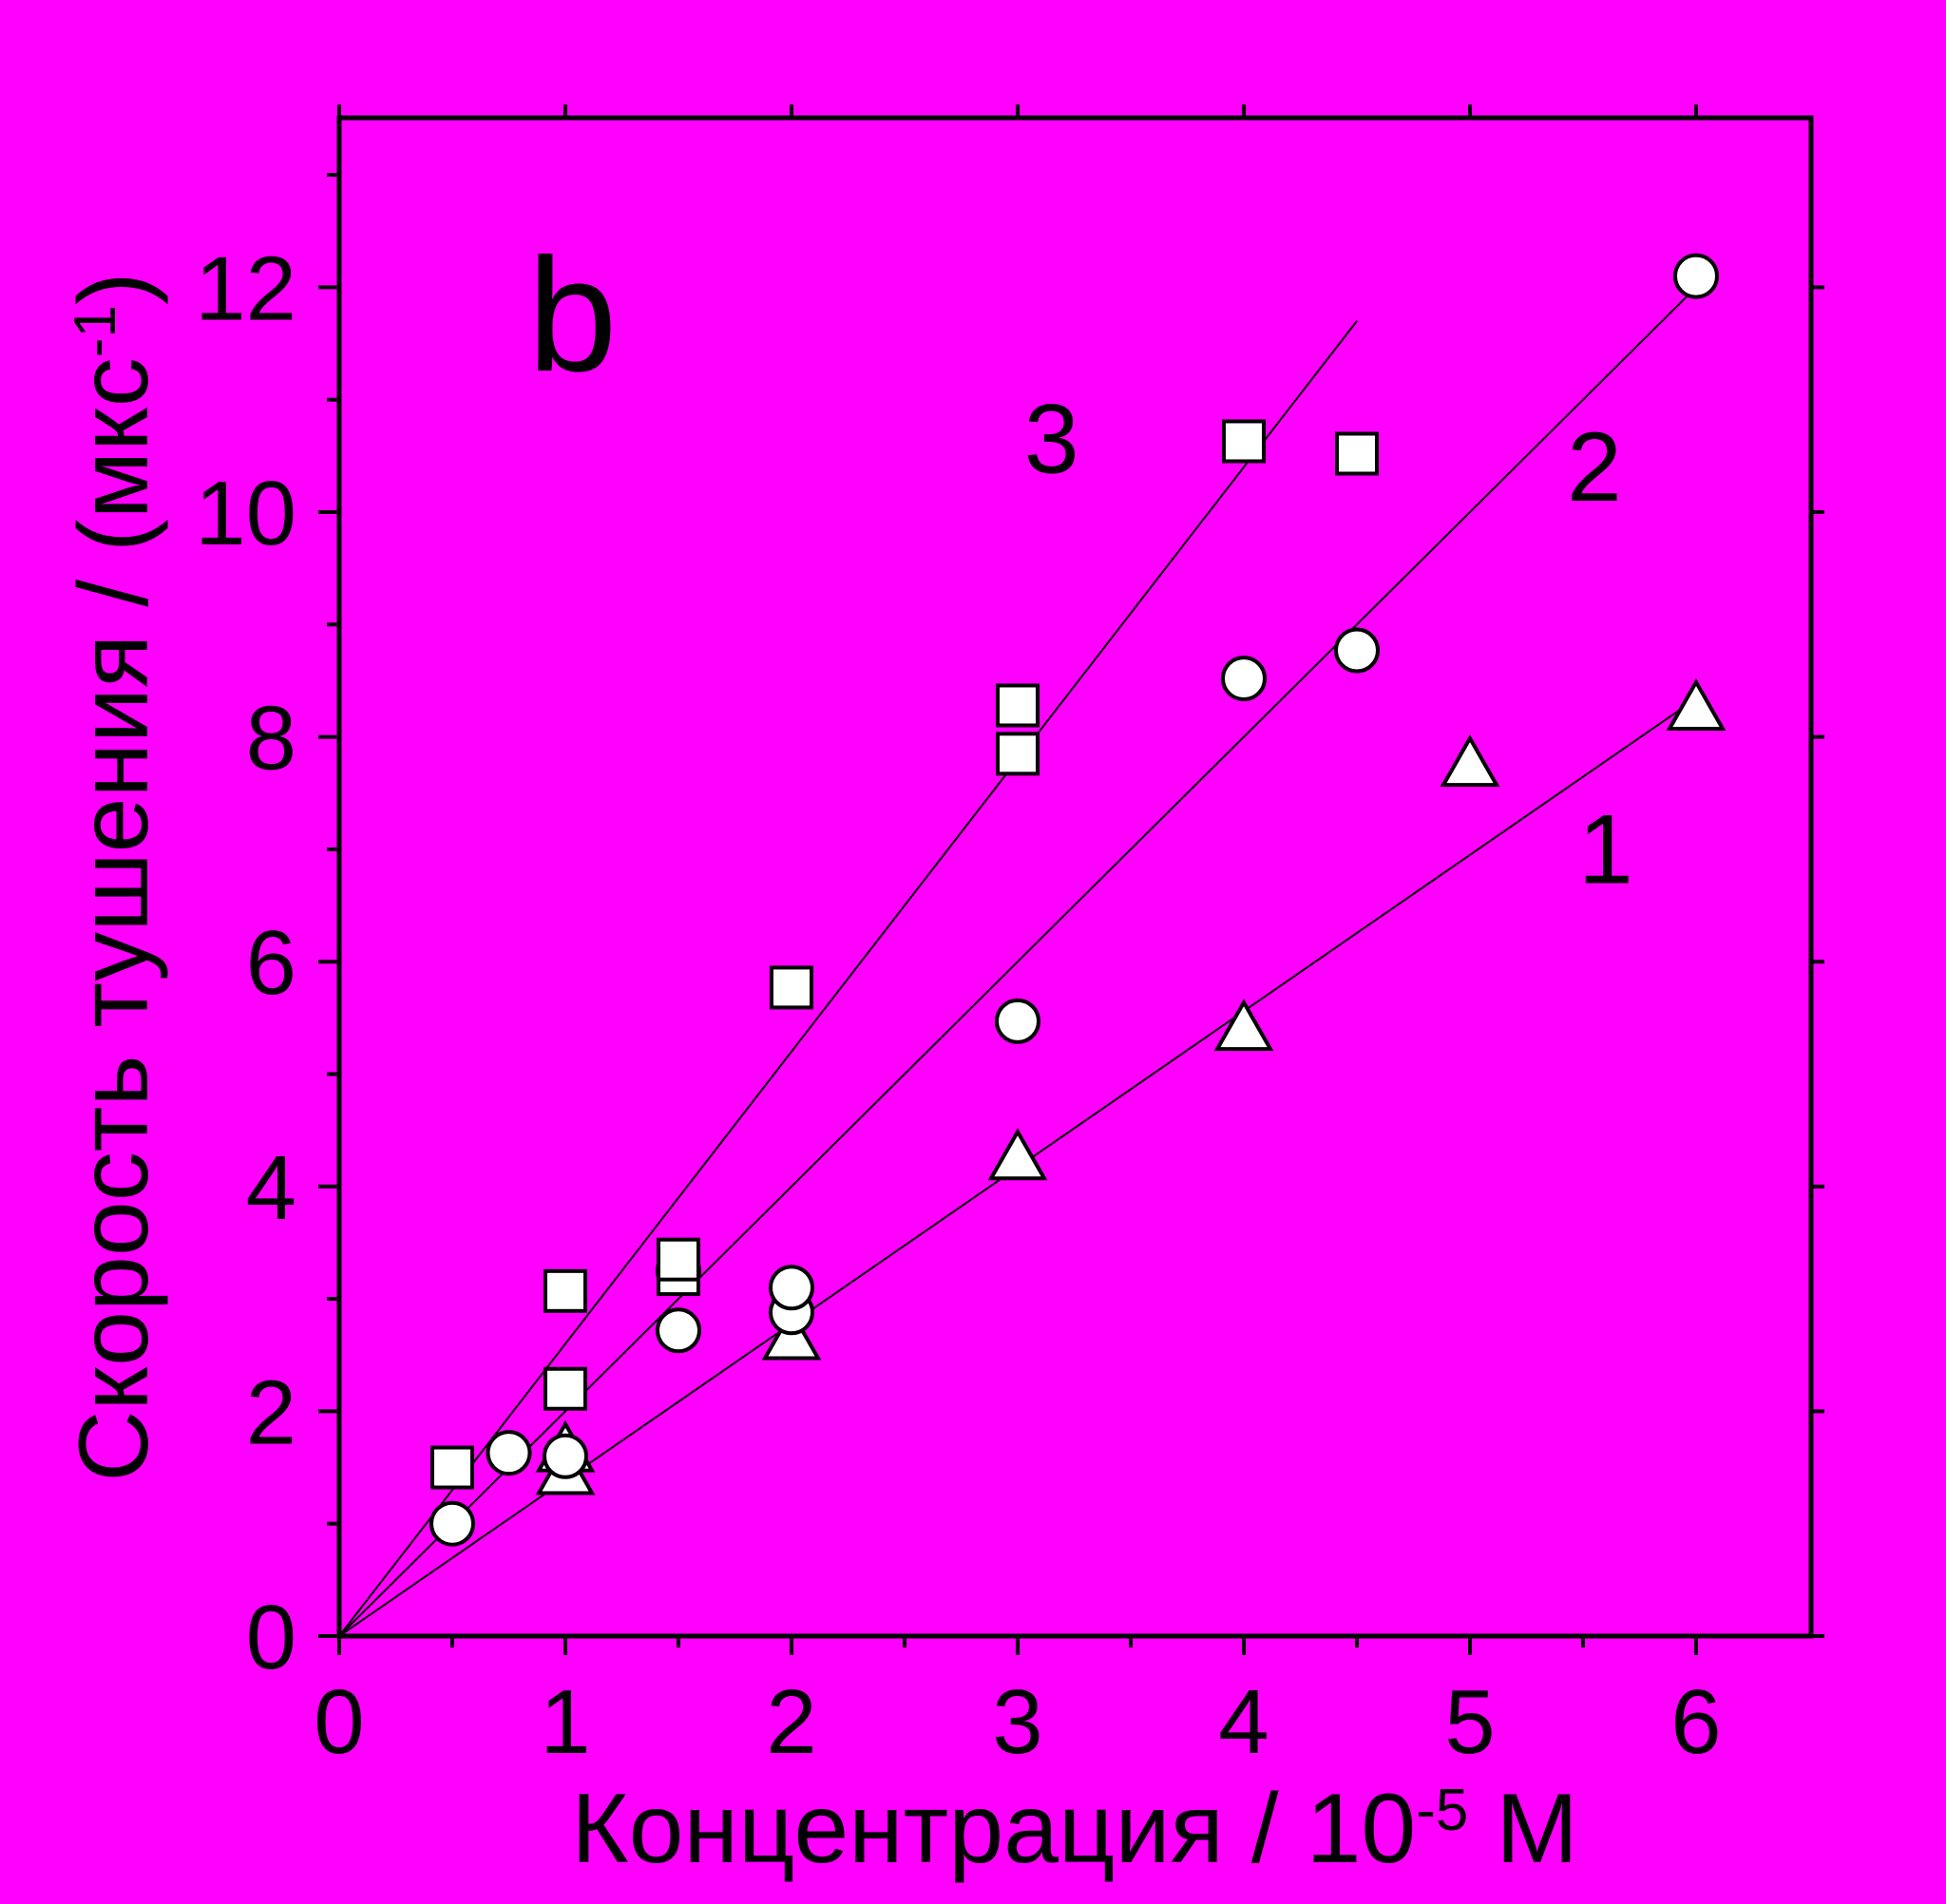 This screenshot has height=1904, width=1946. I want to click on y-tick-label: 12, so click(246, 288).